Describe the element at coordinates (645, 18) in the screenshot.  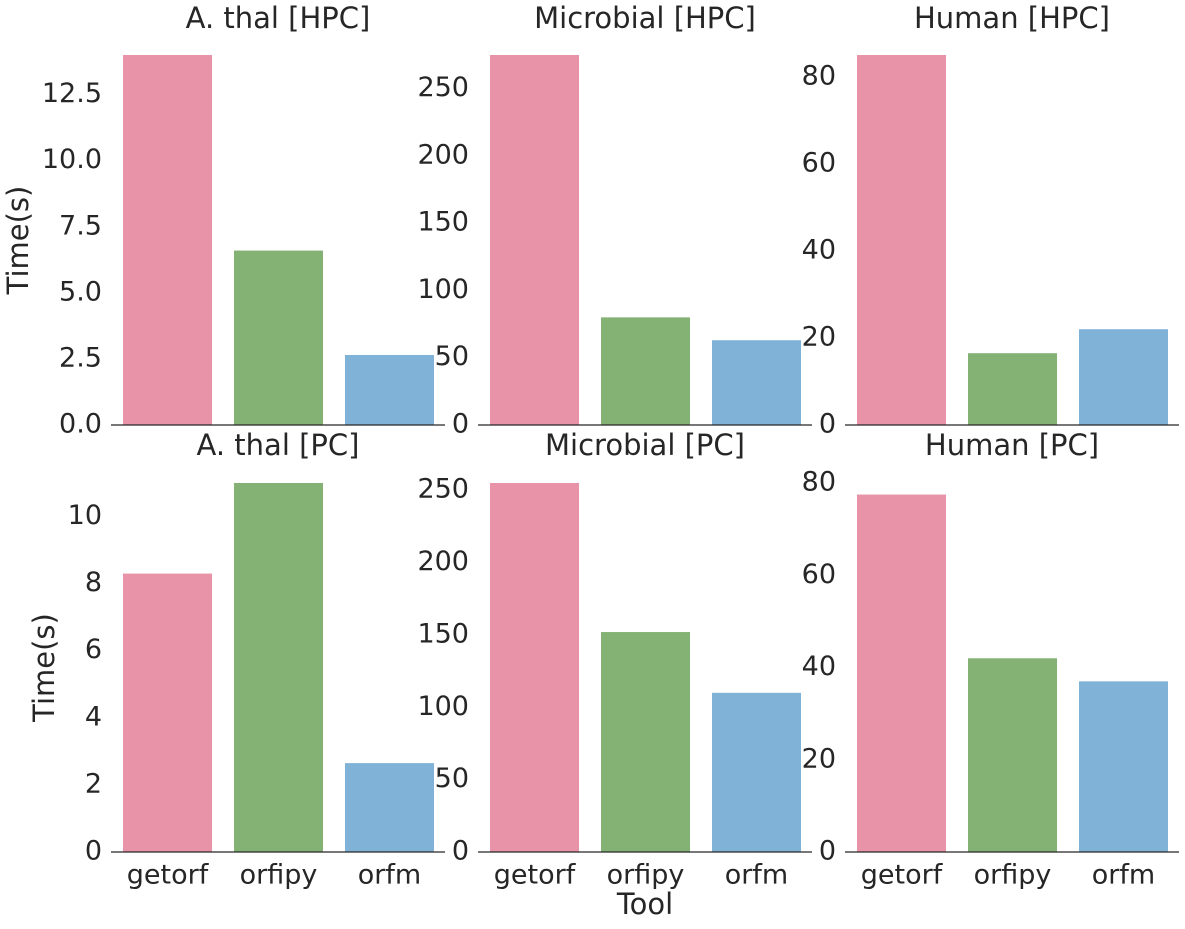
I see `panel-title: Microbial [HPC]` at that location.